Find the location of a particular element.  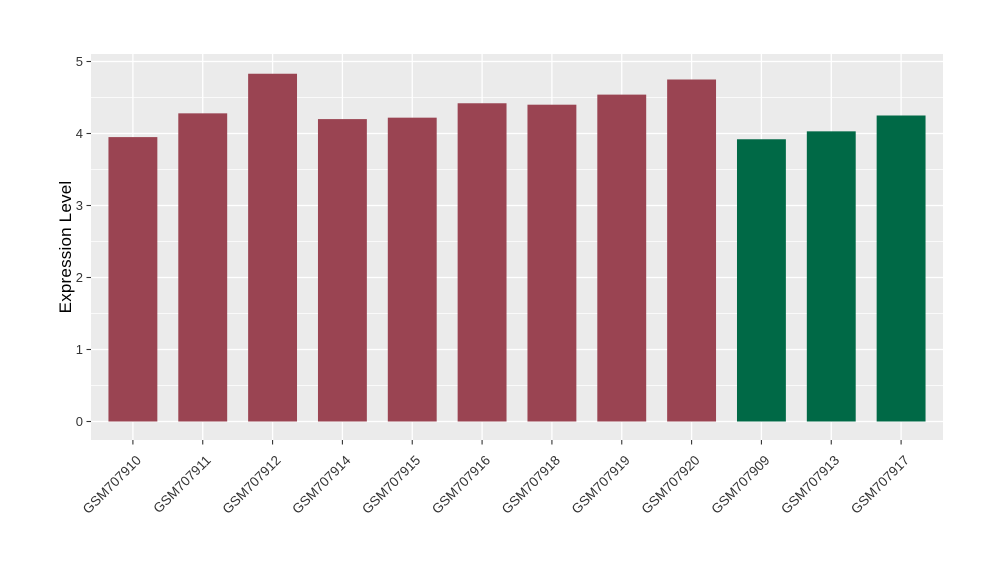

x-tick-label-GSM707912: GSM707912 is located at coordinates (251, 485).